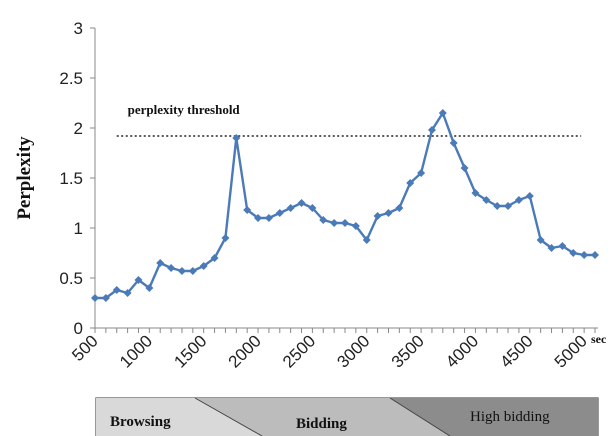 This screenshot has height=436, width=612. Describe the element at coordinates (599, 339) in the screenshot. I see `x-axis-unit: sec` at that location.